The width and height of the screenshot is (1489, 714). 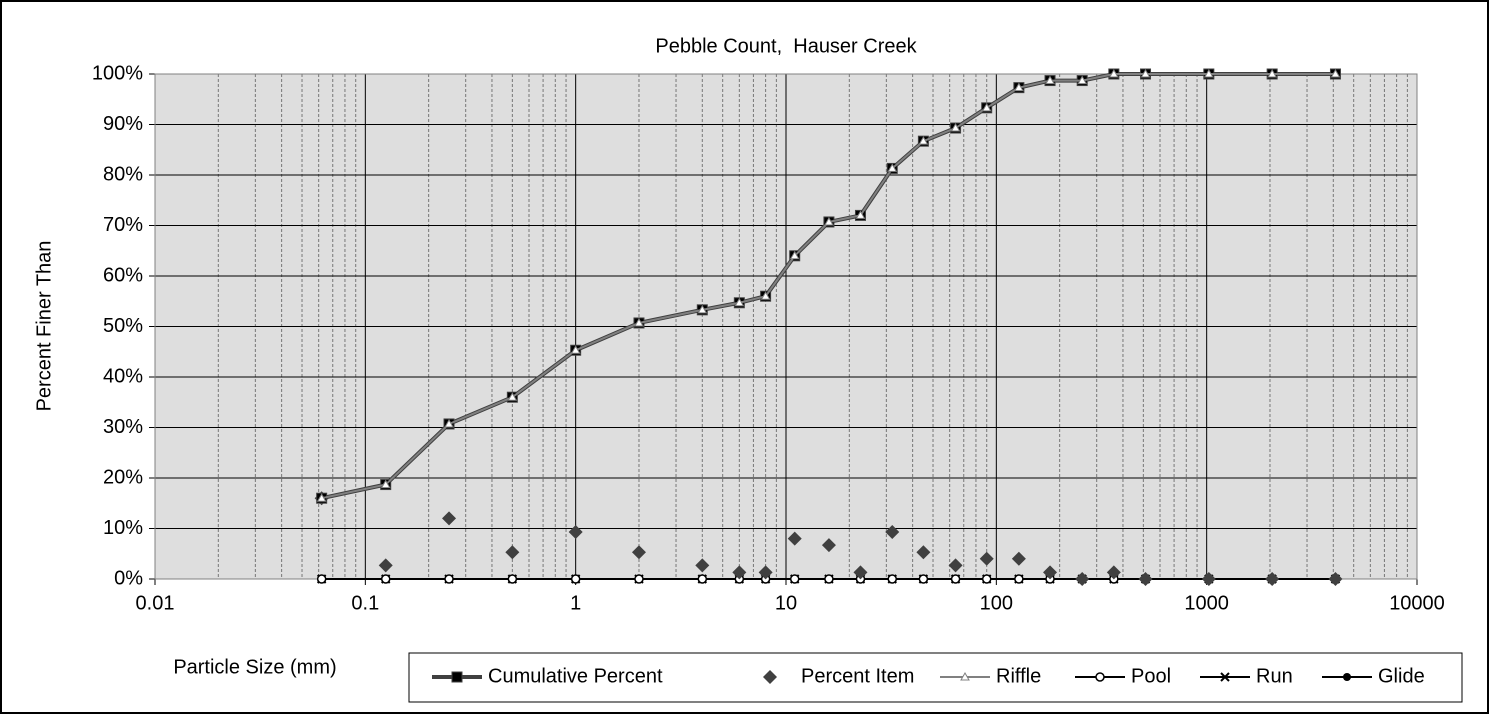 I want to click on y-tick-label: 60%, so click(x=123, y=275).